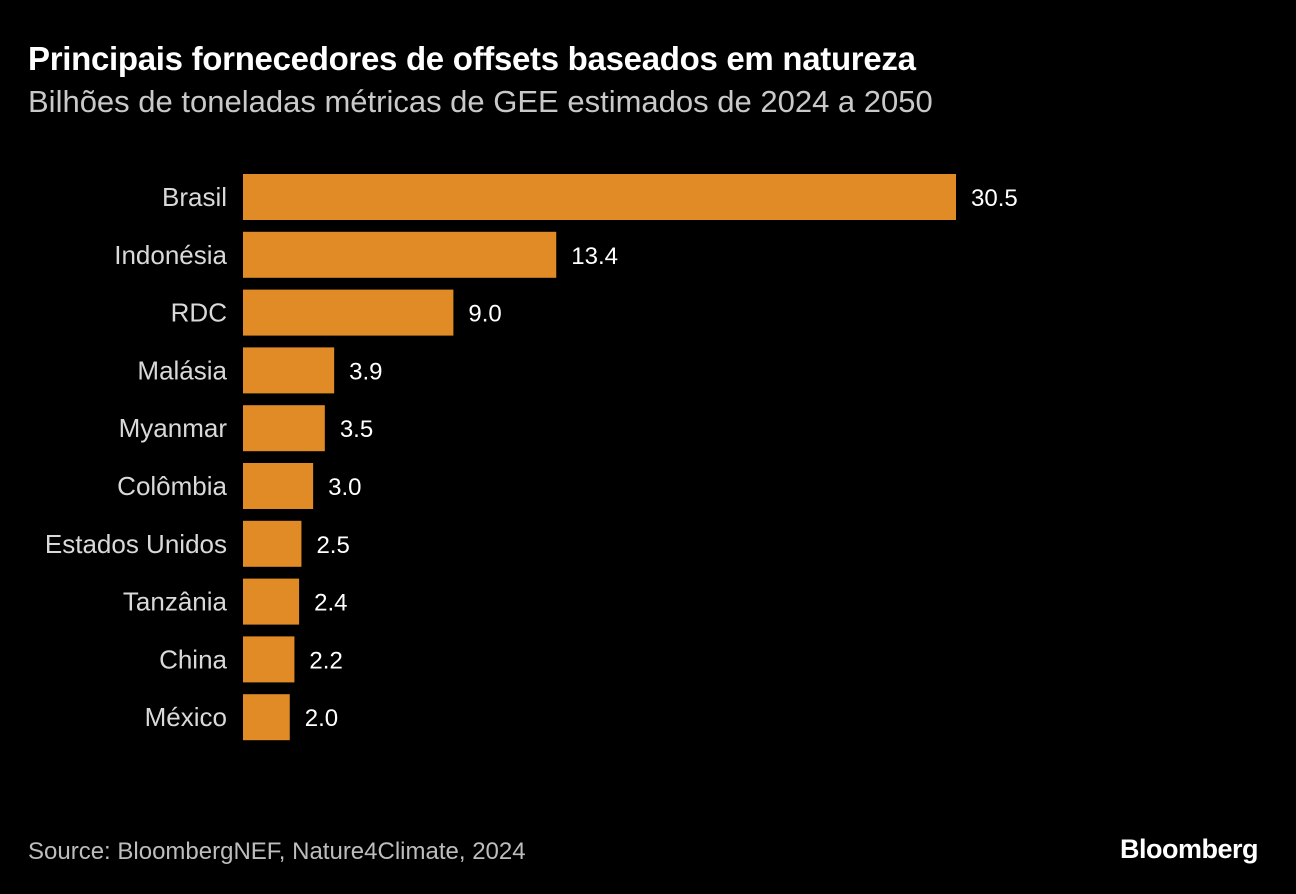 Image resolution: width=1296 pixels, height=894 pixels. What do you see at coordinates (170, 255) in the screenshot?
I see `category-label: Indonésia` at bounding box center [170, 255].